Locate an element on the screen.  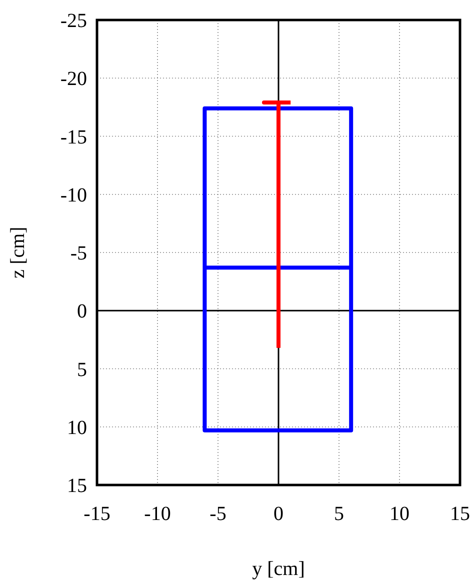
y-tick-label: 5 is located at coordinates (82, 369).